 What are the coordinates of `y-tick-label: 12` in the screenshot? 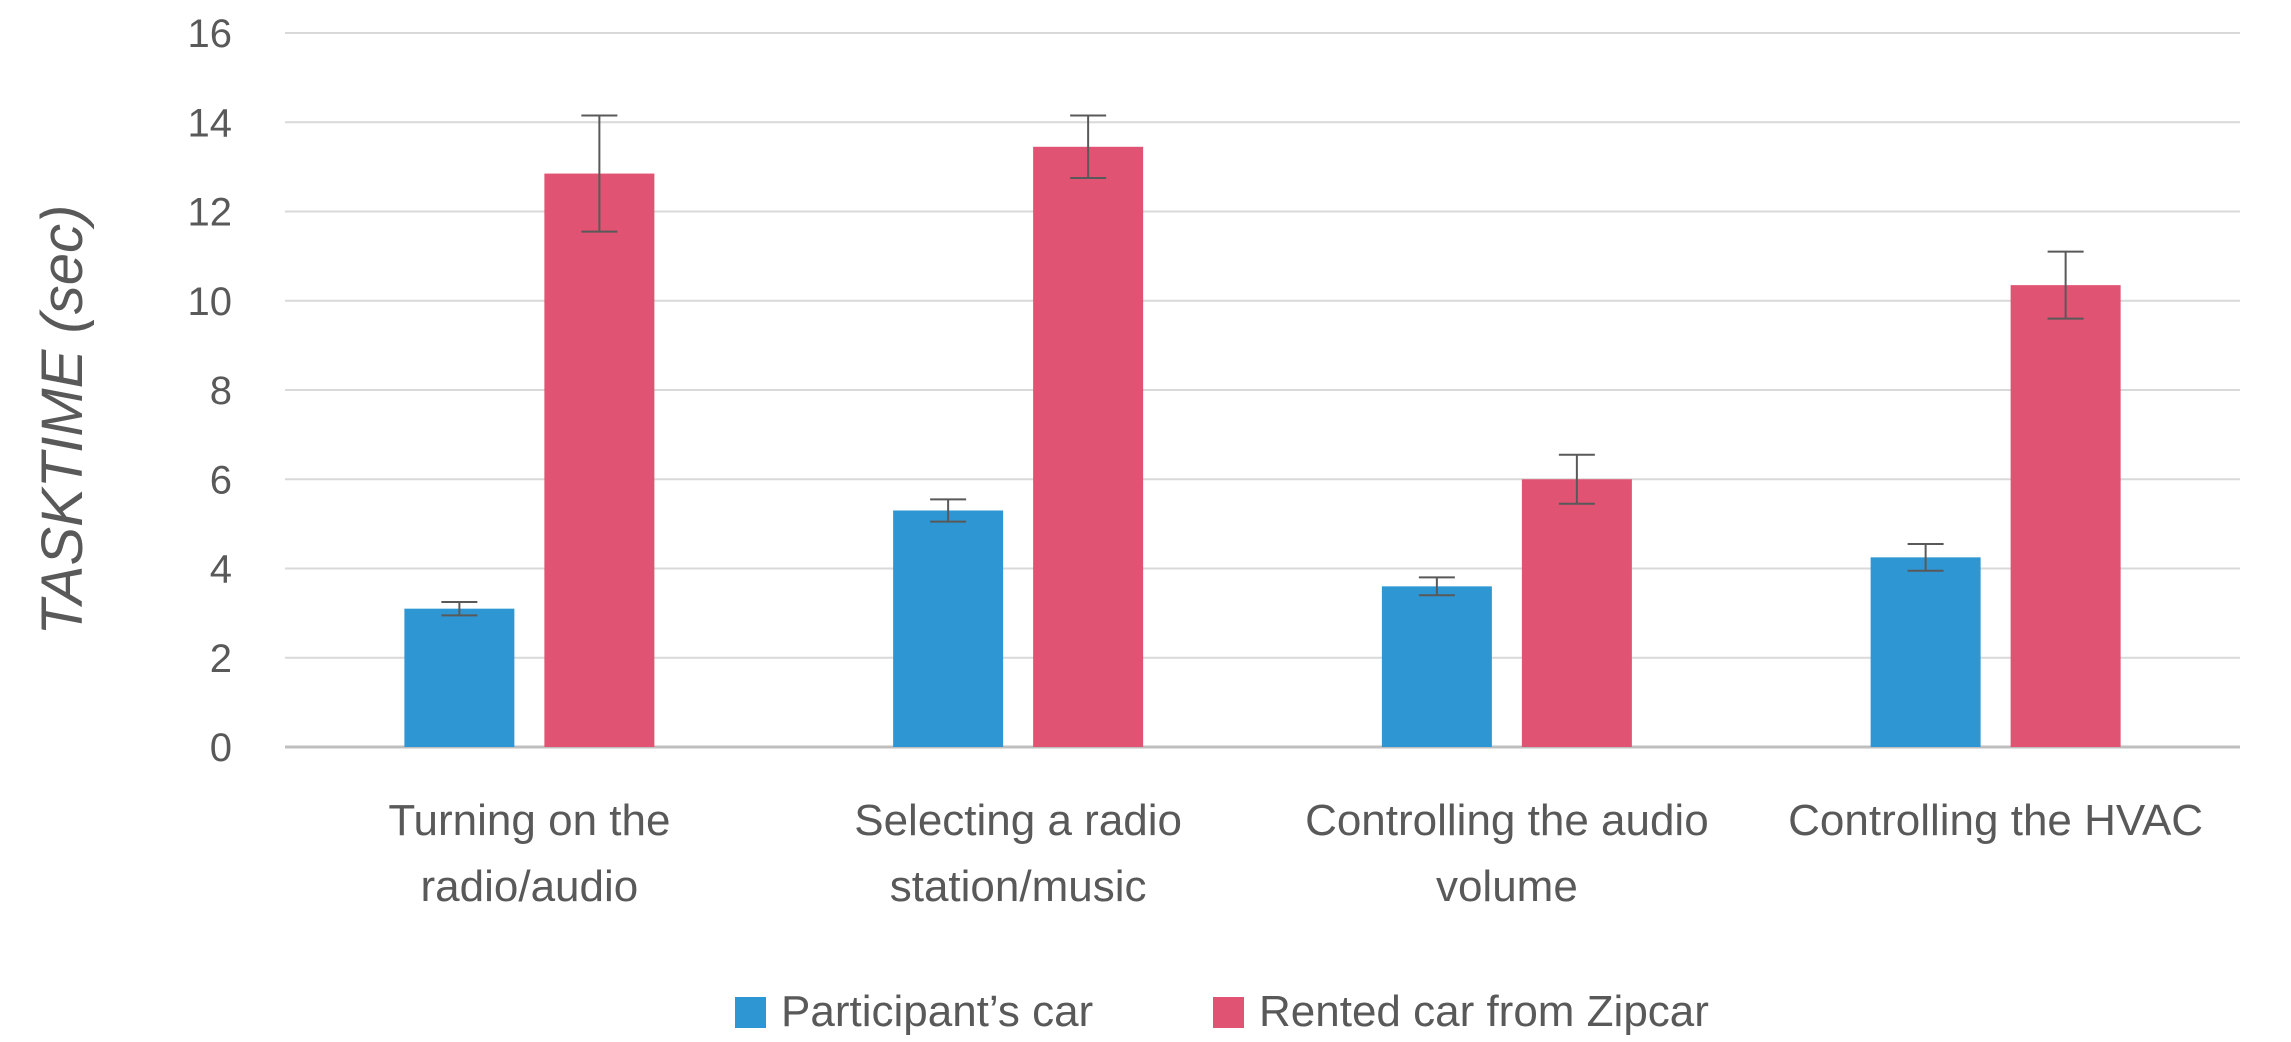 It's located at (210, 213).